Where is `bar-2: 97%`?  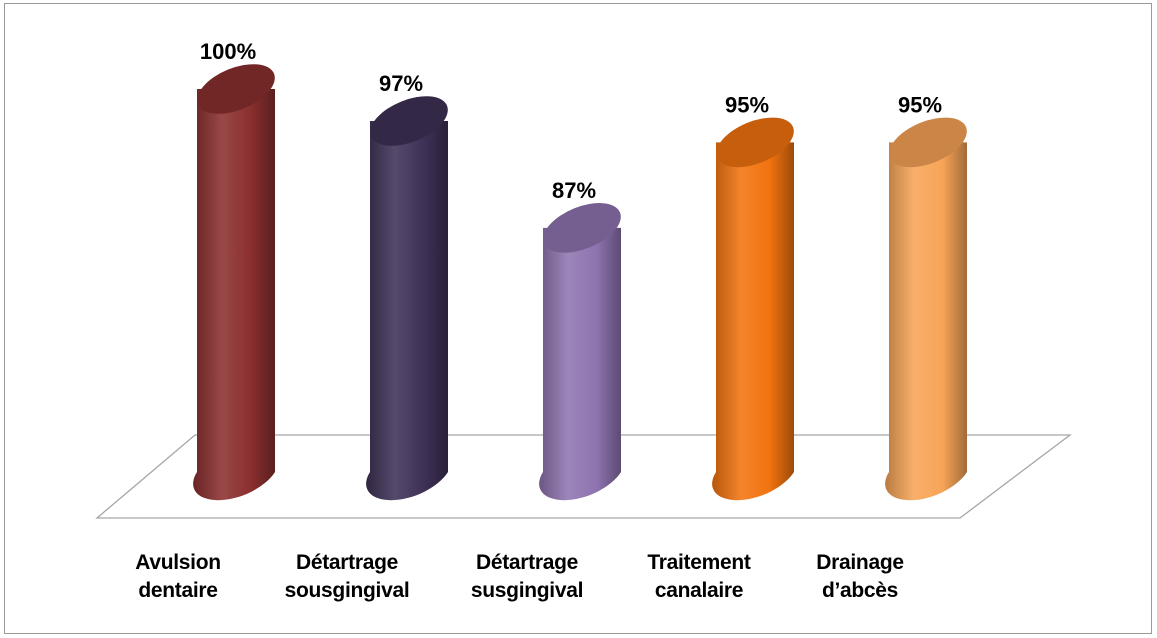 bar-2: 97% is located at coordinates (407, 286).